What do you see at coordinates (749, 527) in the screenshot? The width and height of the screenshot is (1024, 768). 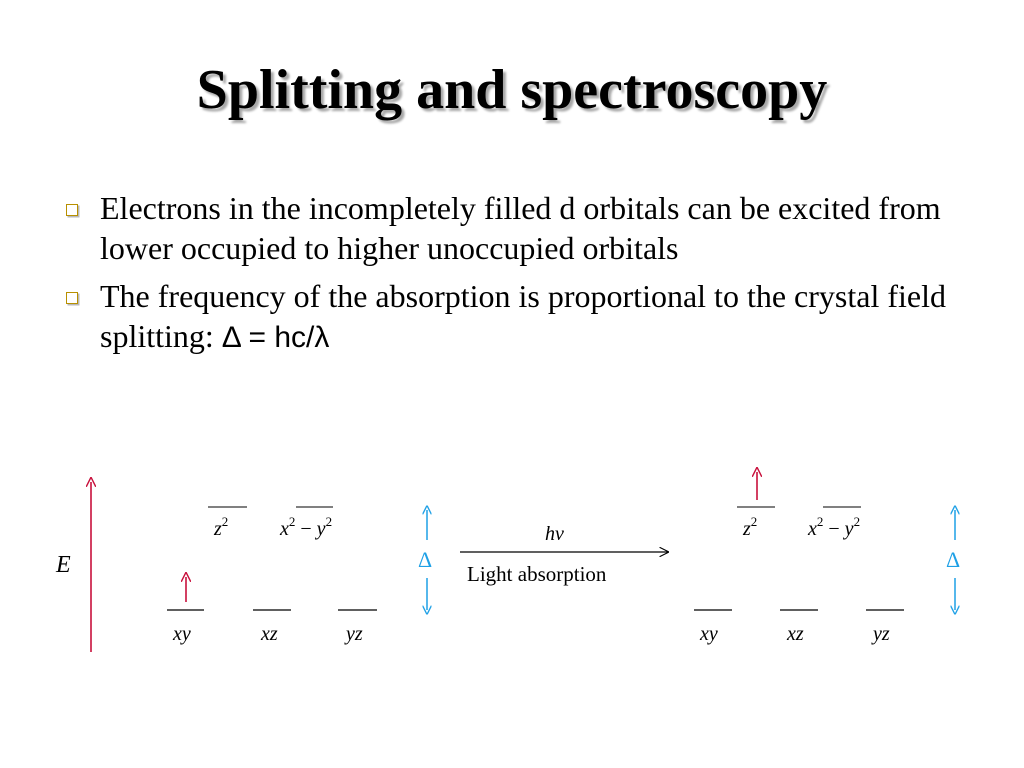 I see `orbital-label-z2-right: z2` at bounding box center [749, 527].